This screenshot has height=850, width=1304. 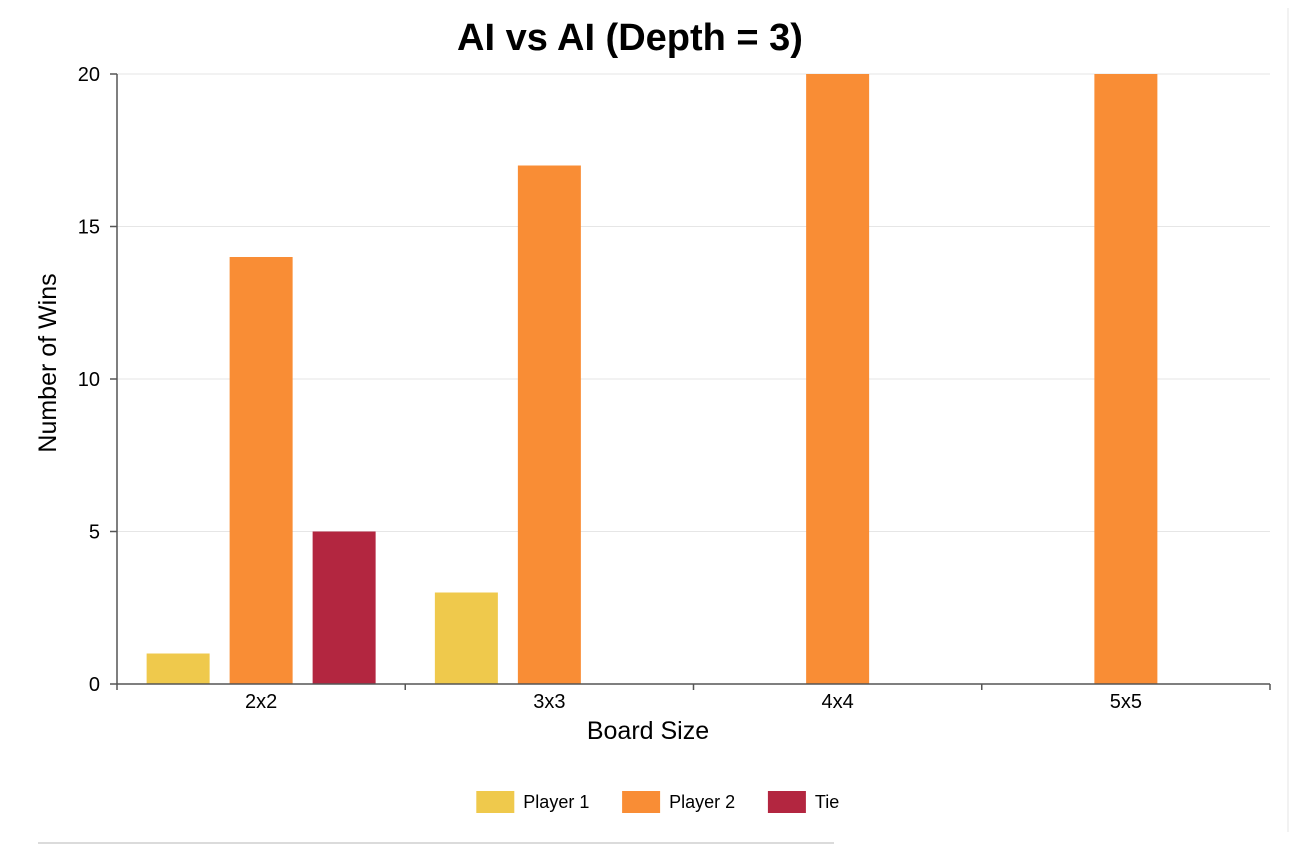 I want to click on y-tick-label: 20, so click(x=89, y=75).